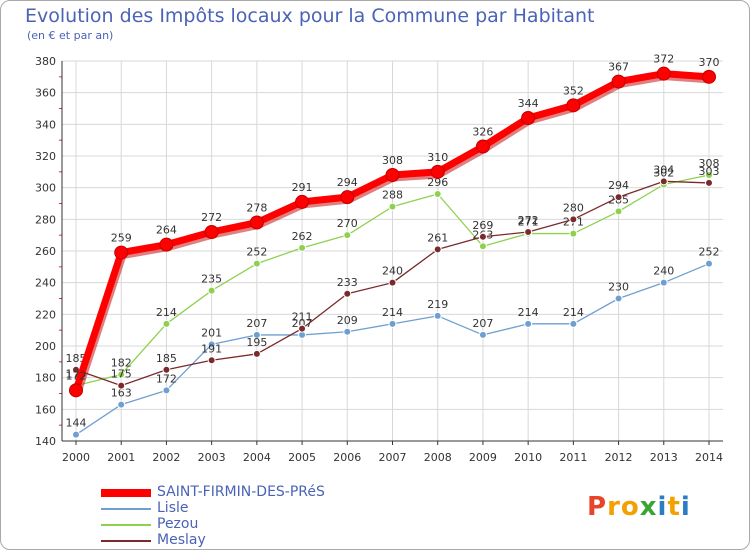  What do you see at coordinates (302, 457) in the screenshot?
I see `x-tick-label: 2005` at bounding box center [302, 457].